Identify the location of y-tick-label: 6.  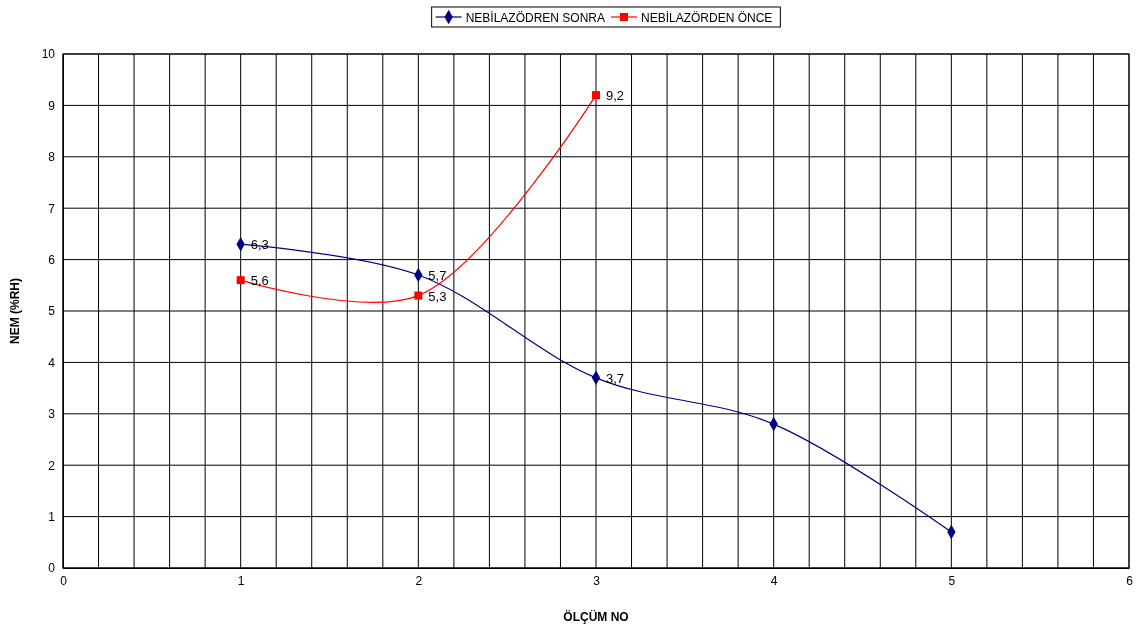
(52, 259).